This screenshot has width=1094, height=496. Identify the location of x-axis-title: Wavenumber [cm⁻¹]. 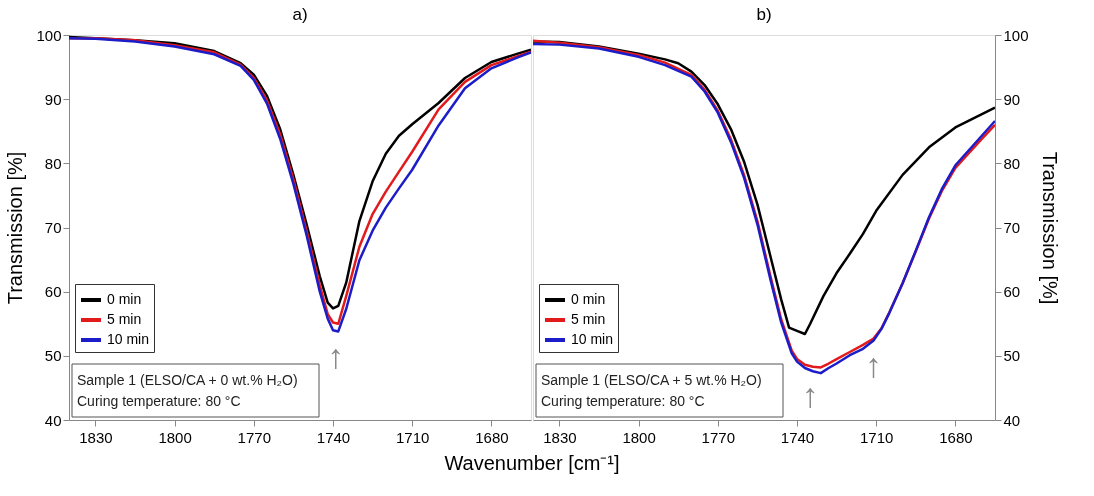
(532, 462).